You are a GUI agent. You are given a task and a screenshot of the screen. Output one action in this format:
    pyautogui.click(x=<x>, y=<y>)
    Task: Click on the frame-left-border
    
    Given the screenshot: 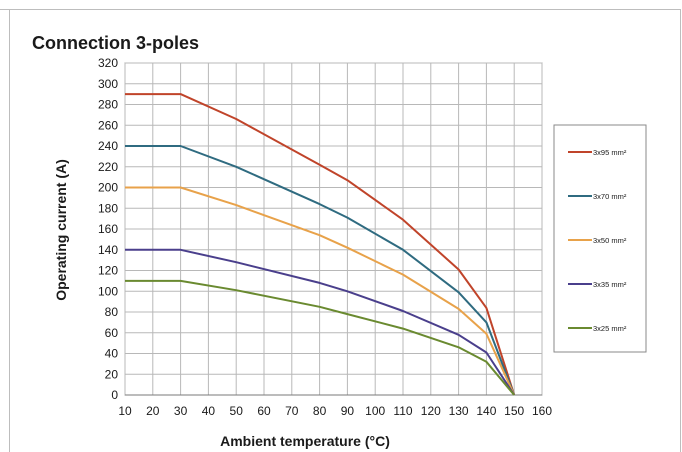 What is the action you would take?
    pyautogui.click(x=9, y=230)
    